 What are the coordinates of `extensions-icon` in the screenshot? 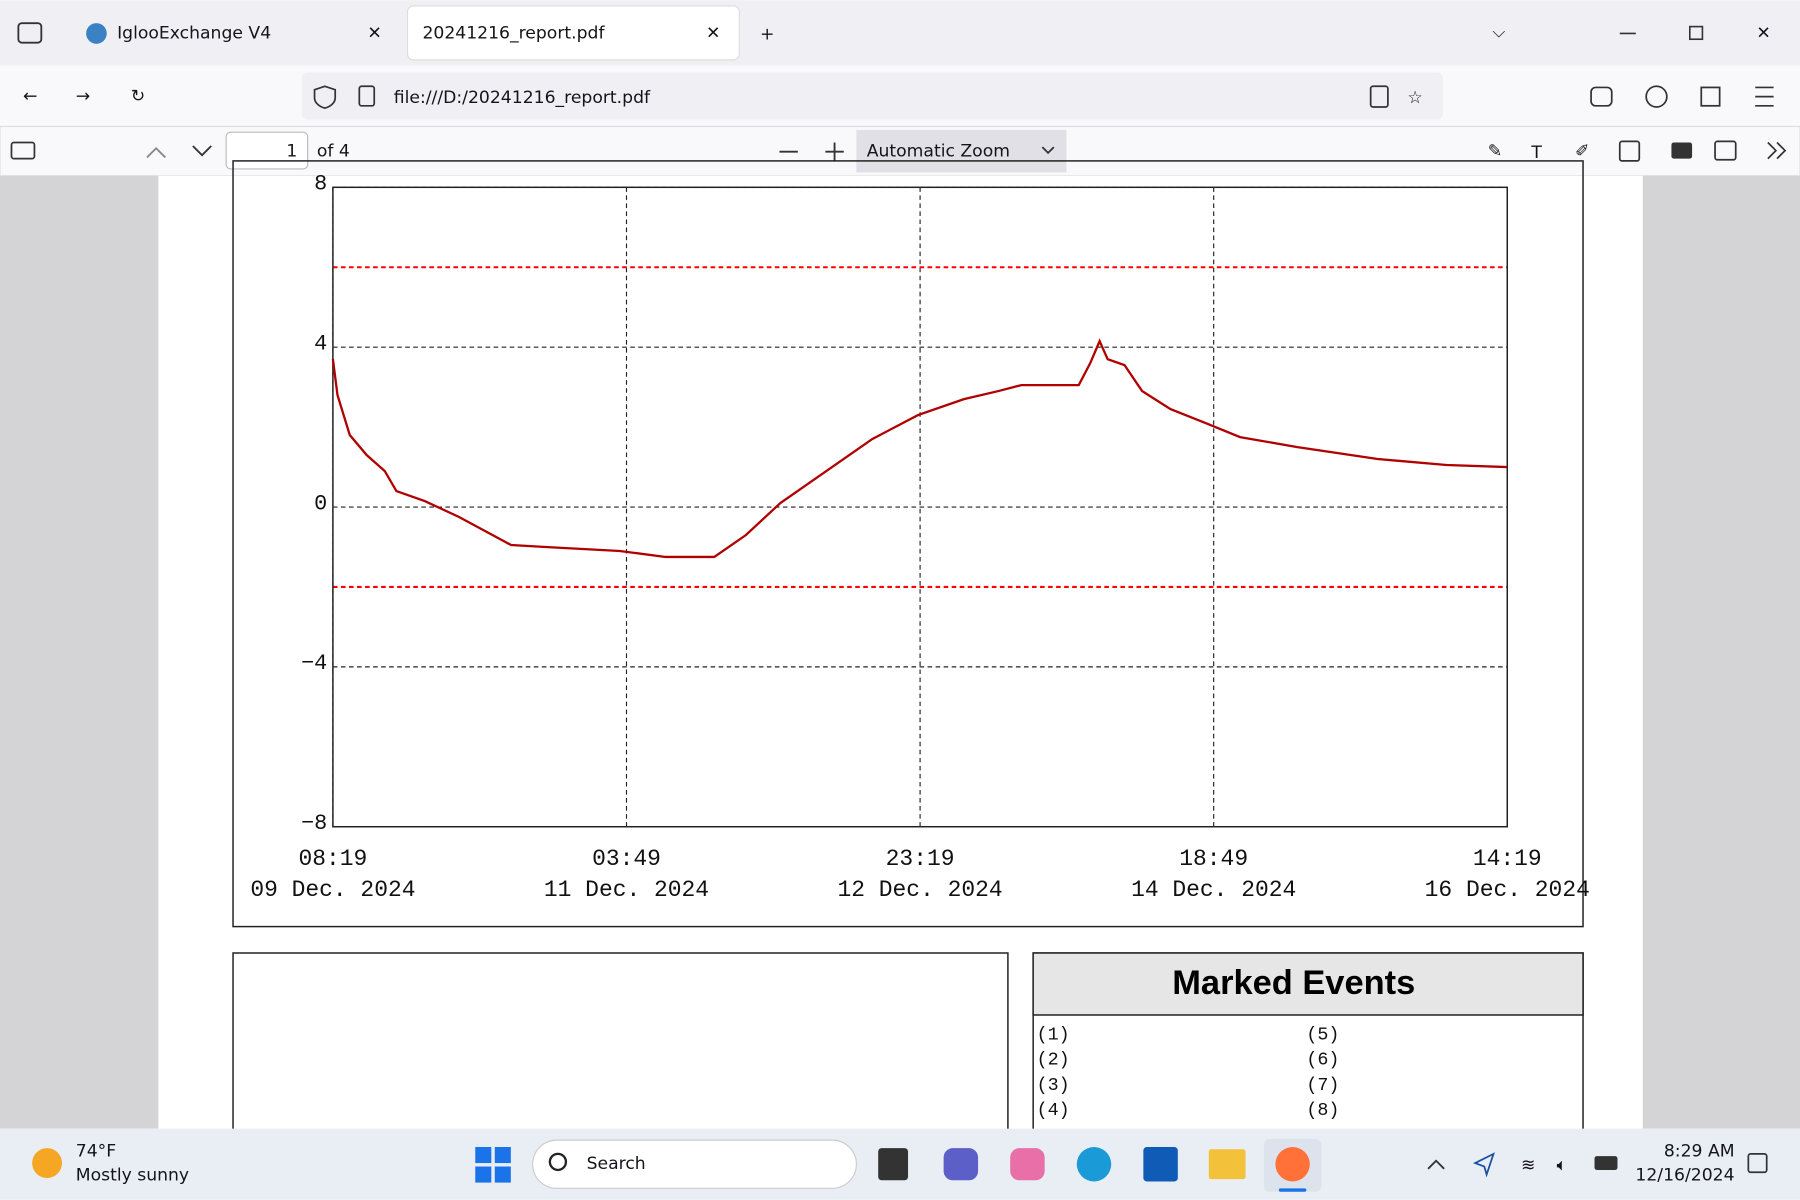 It's located at (1710, 96).